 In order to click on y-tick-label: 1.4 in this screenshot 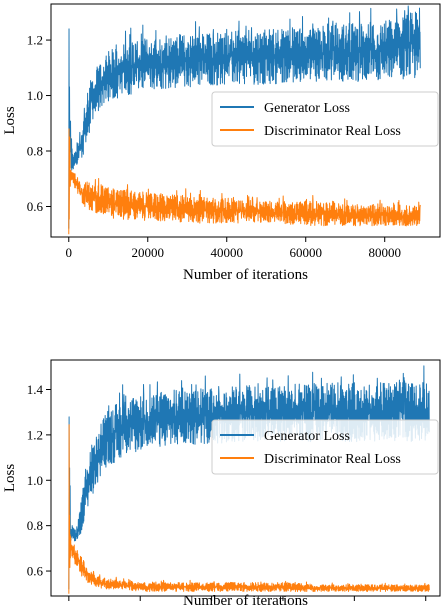, I will do `click(35, 389)`.